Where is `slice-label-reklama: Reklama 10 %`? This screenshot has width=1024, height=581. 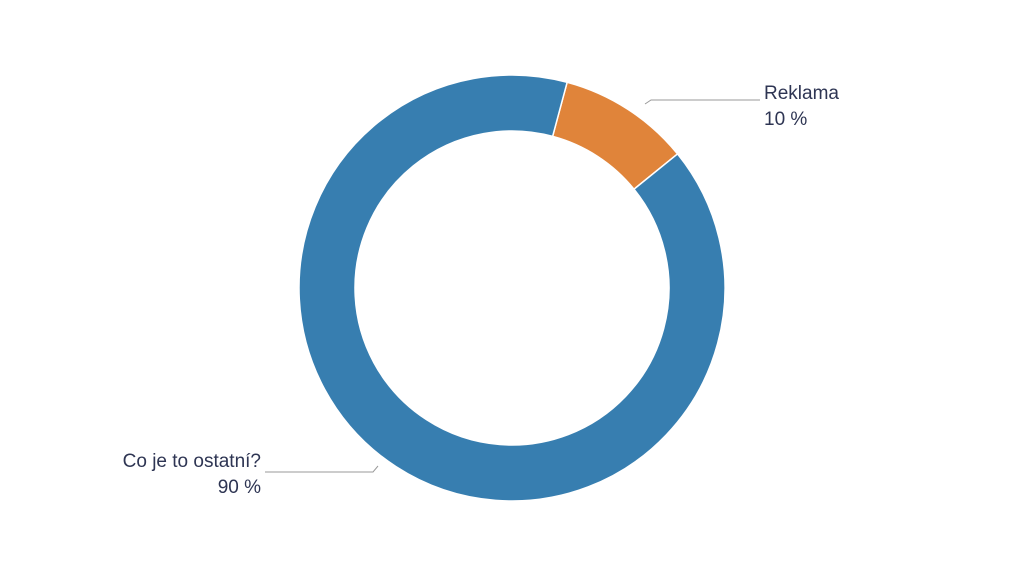
slice-label-reklama: Reklama 10 % is located at coordinates (801, 106).